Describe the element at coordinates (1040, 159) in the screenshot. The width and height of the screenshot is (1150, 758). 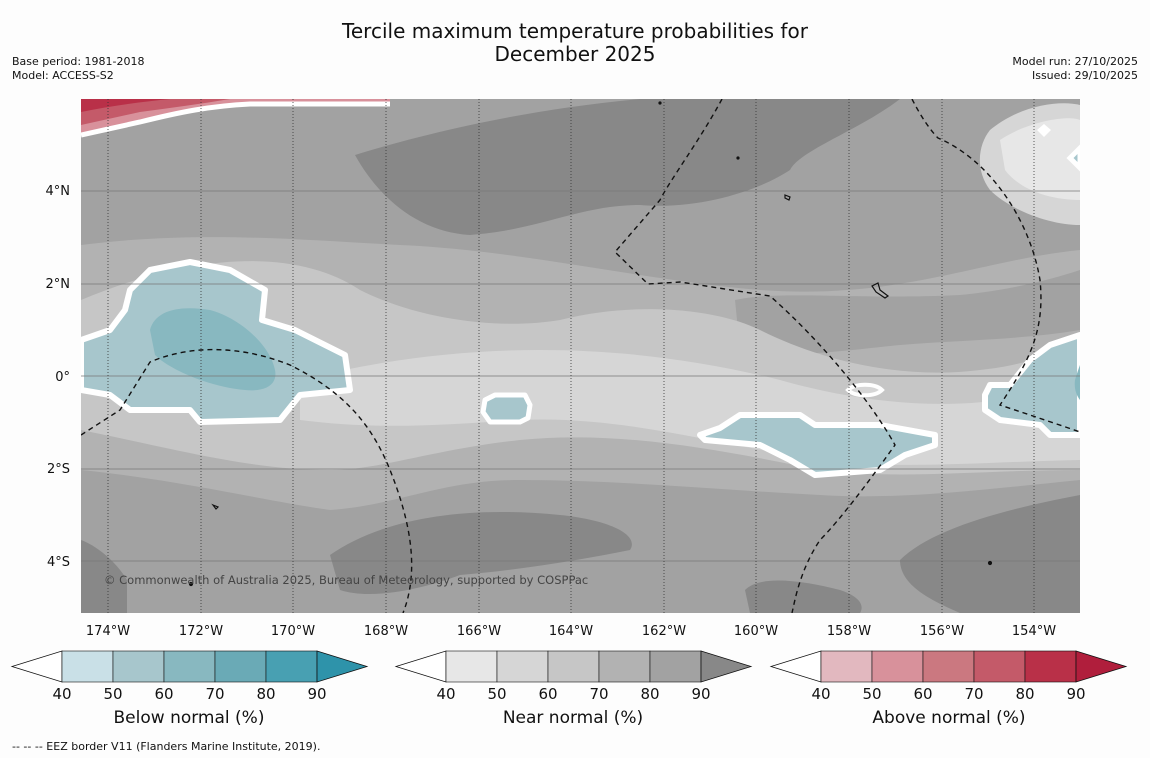
I see `near-normal-50-northeast` at that location.